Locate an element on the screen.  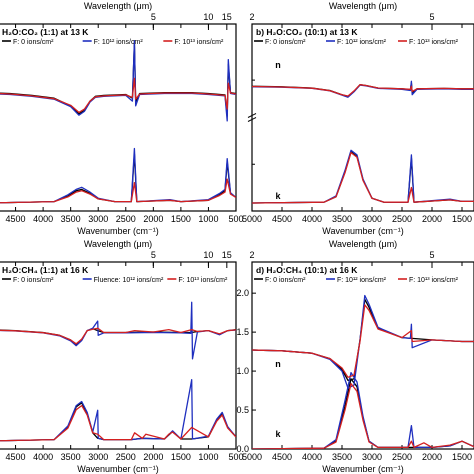
panel-title: d) H₂O:CH₄ (10:1) at 16 K is located at coordinates (307, 270).